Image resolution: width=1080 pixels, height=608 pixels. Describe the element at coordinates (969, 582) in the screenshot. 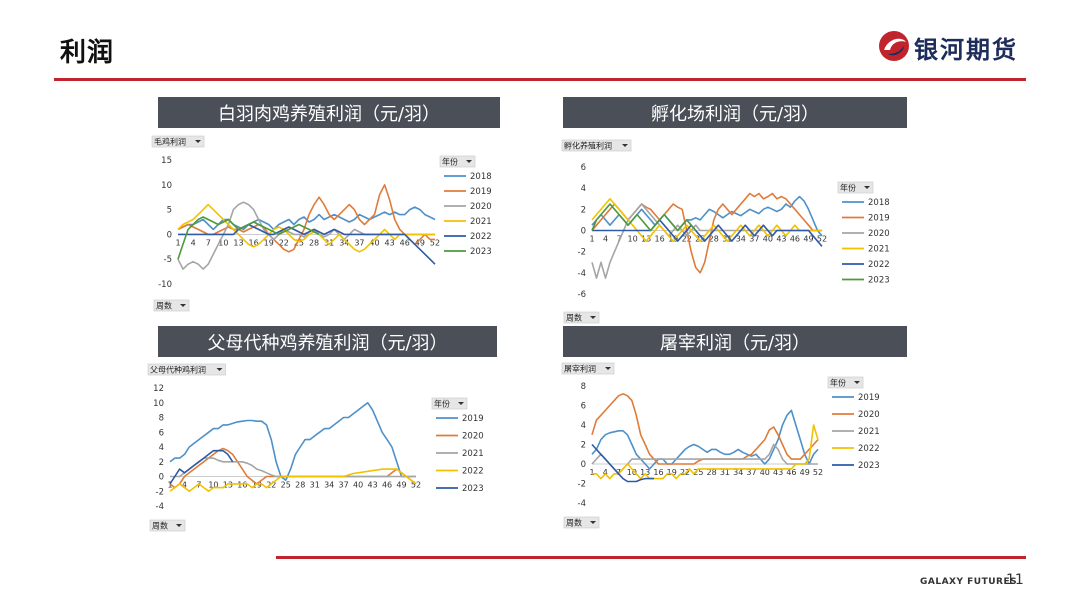

I see `footer-brand: GALAXY FUTURES` at that location.